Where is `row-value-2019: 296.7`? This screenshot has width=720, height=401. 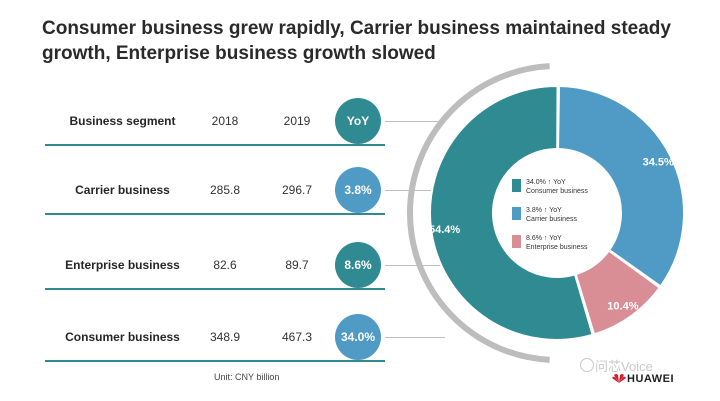 row-value-2019: 296.7 is located at coordinates (297, 190).